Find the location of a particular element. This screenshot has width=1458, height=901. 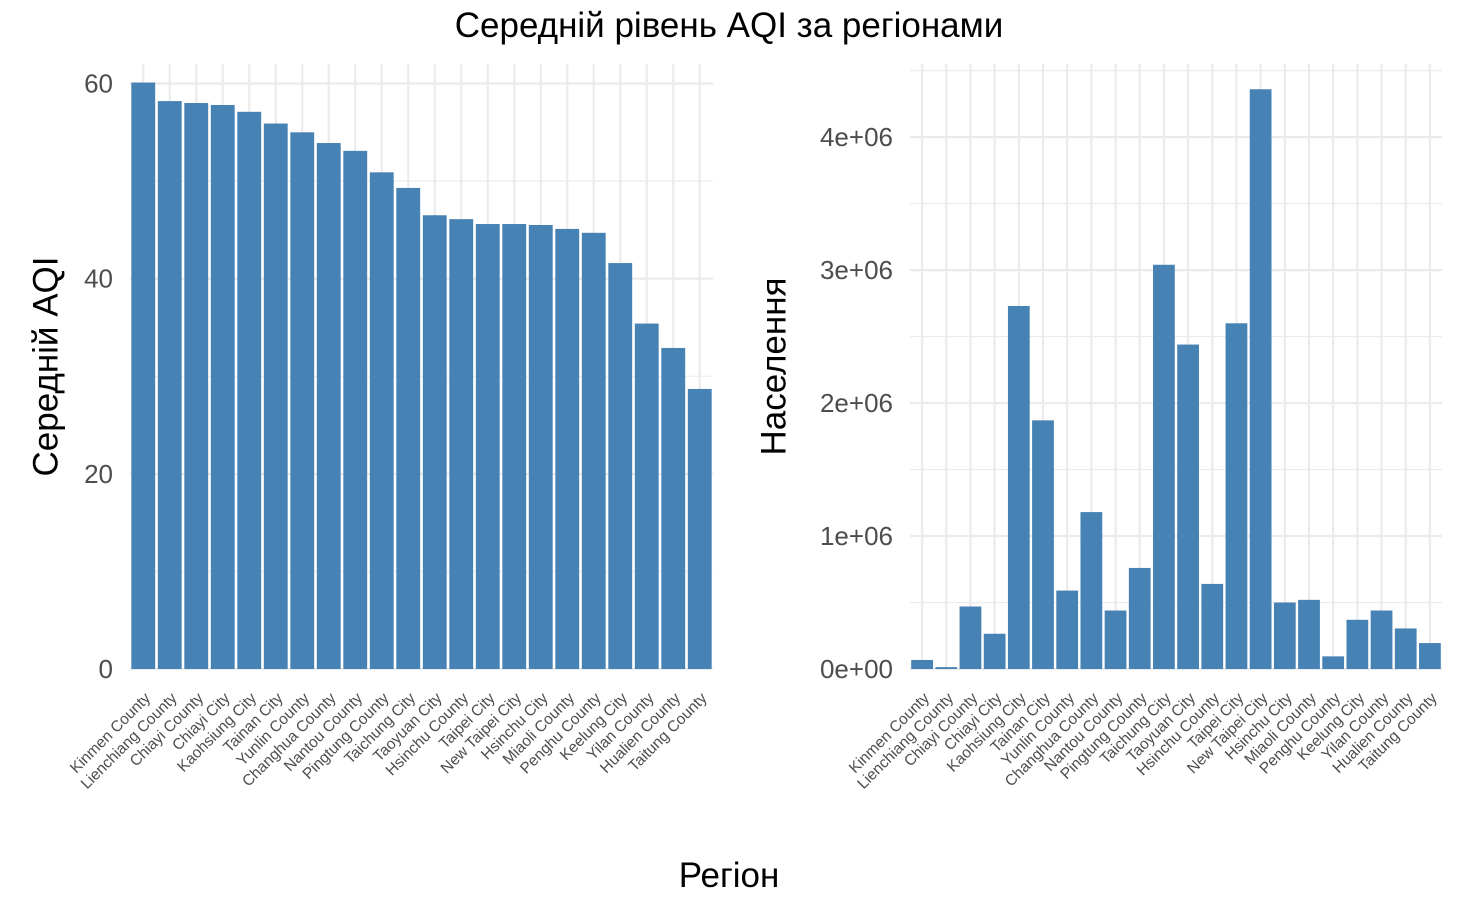

y-tick-label: 2e+06 is located at coordinates (856, 403).